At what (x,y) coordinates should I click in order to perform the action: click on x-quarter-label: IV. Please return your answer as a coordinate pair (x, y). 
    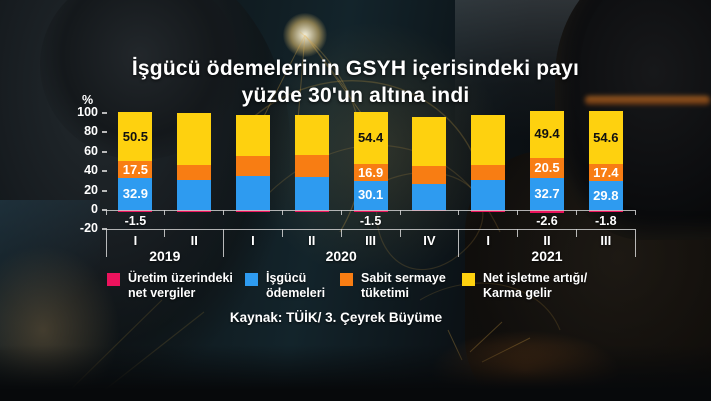
    Looking at the image, I should click on (429, 240).